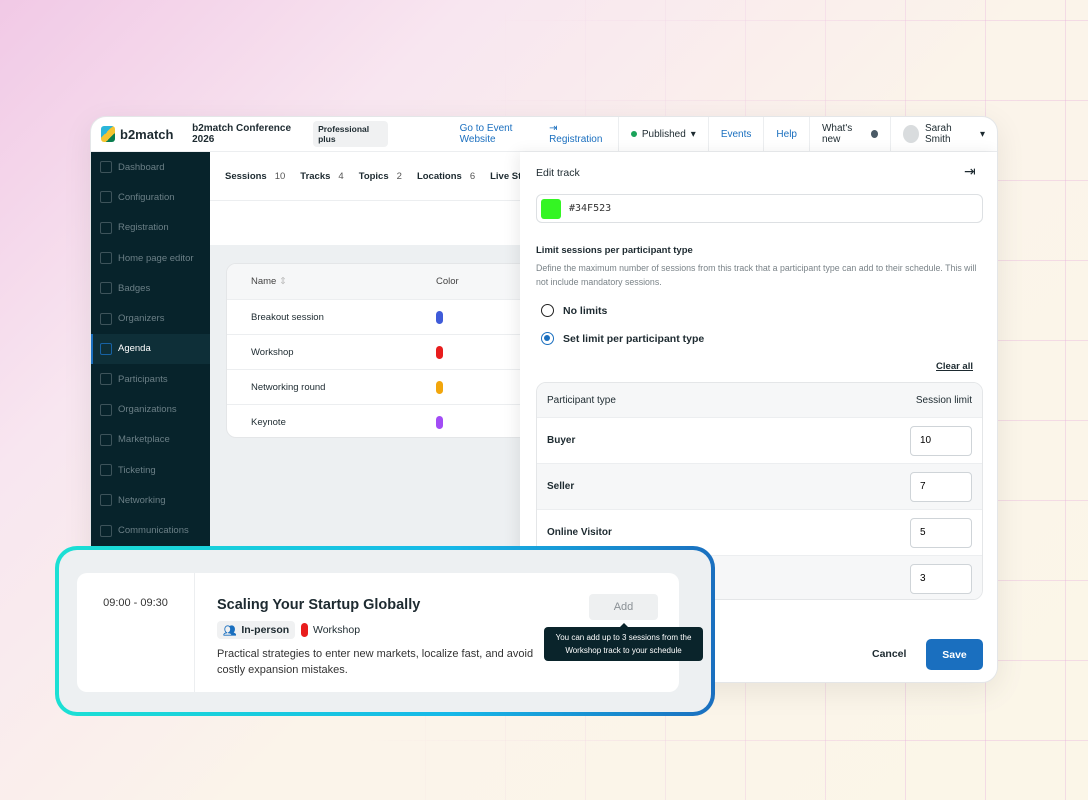 The height and width of the screenshot is (800, 1088). I want to click on color-swatch, so click(551, 208).